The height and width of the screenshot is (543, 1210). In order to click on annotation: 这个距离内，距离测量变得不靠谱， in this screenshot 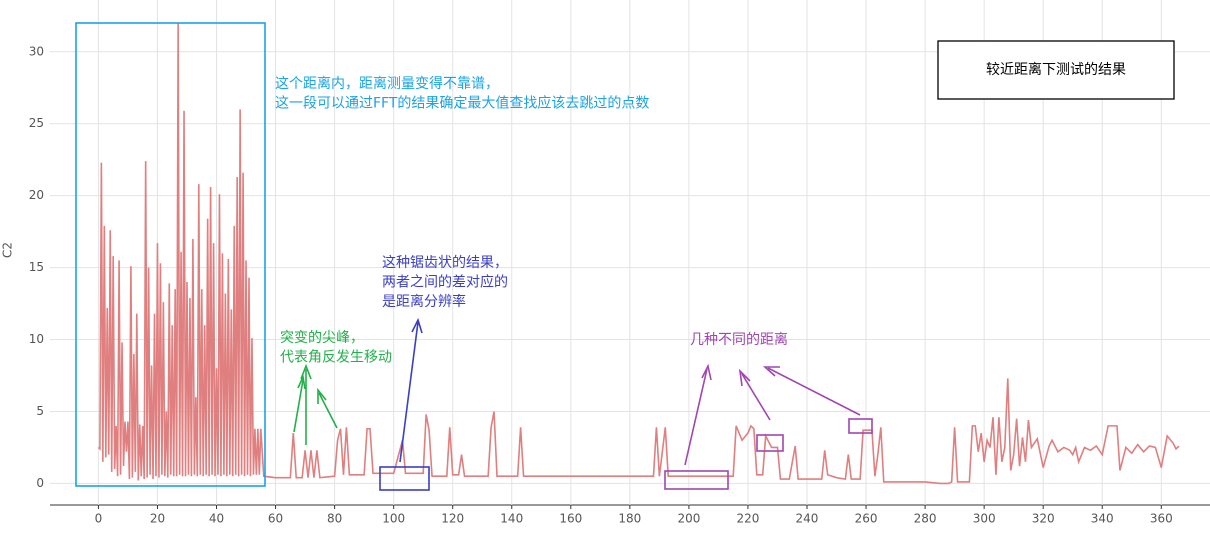, I will do `click(387, 83)`.